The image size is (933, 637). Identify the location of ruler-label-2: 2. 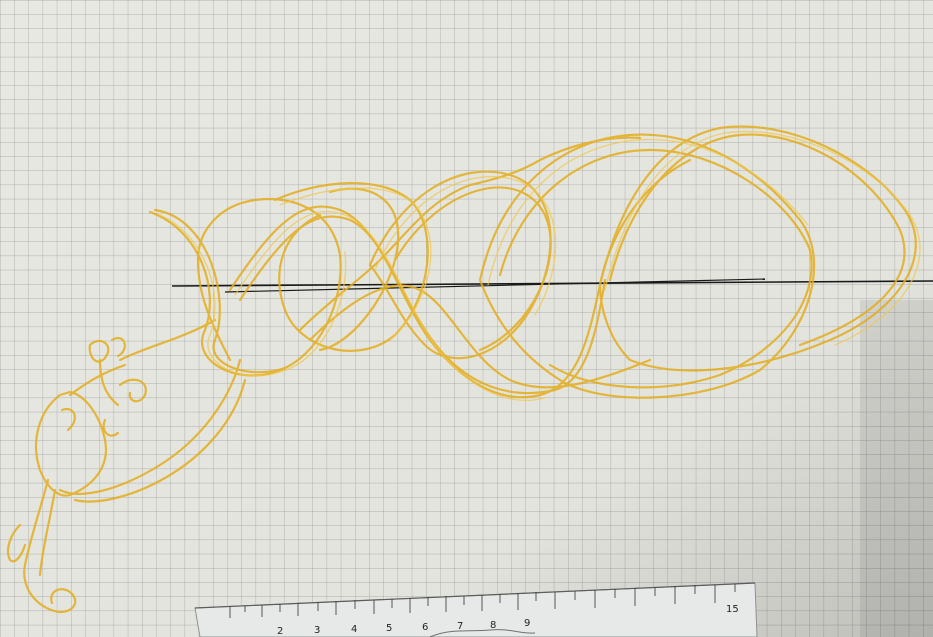
(280, 631).